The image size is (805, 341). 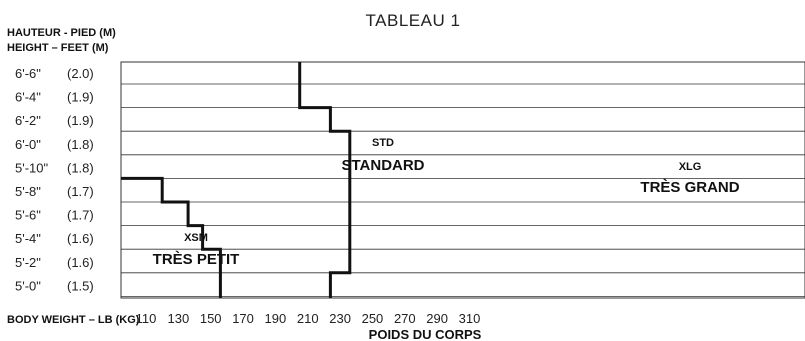 What do you see at coordinates (146, 318) in the screenshot?
I see `x-tick-label: 110` at bounding box center [146, 318].